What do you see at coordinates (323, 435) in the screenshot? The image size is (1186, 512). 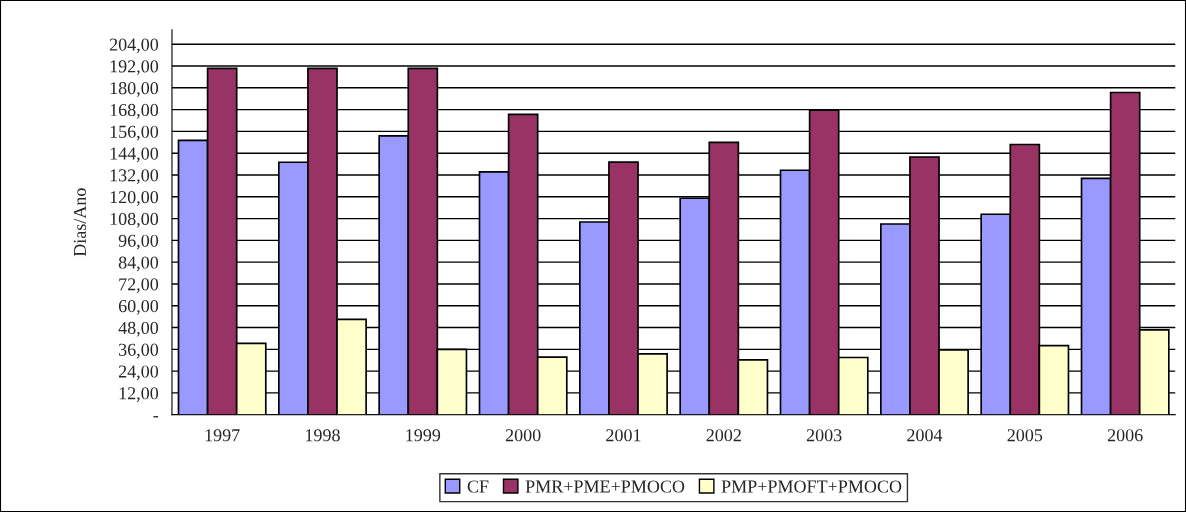 I see `x-tick-label: 1998` at bounding box center [323, 435].